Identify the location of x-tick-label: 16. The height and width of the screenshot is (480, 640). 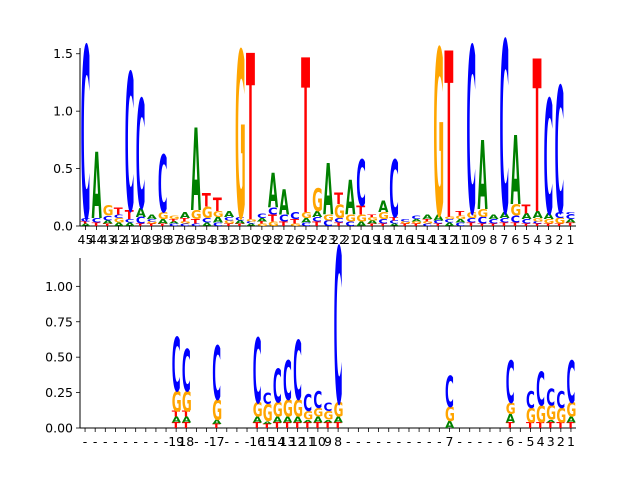
(405, 239).